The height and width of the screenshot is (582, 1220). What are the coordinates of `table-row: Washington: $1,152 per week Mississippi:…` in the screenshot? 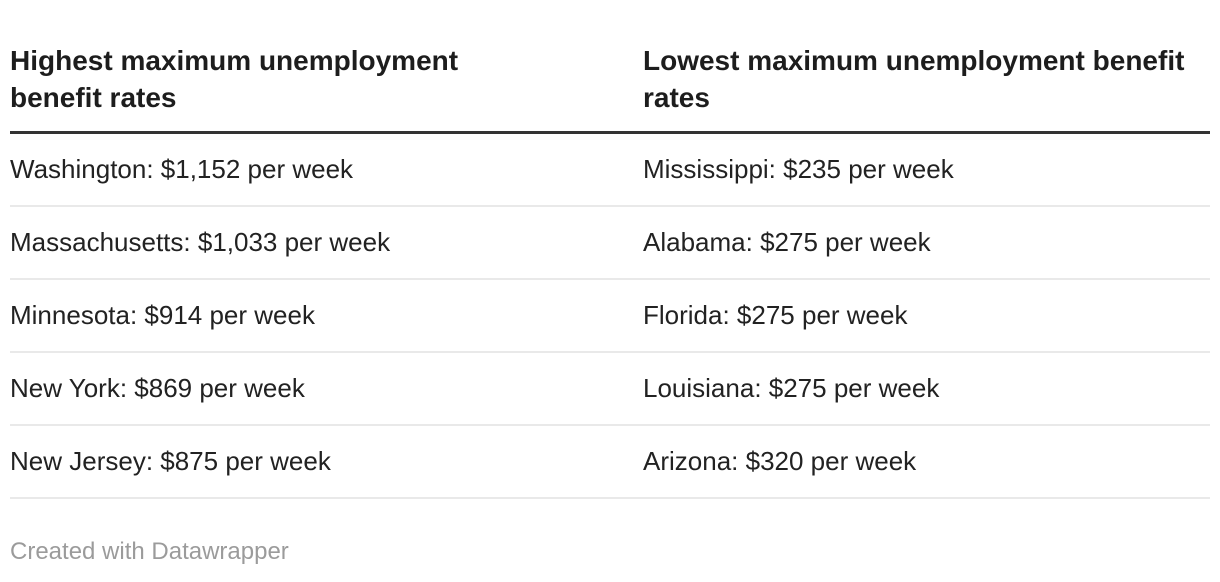 It's located at (610, 170).